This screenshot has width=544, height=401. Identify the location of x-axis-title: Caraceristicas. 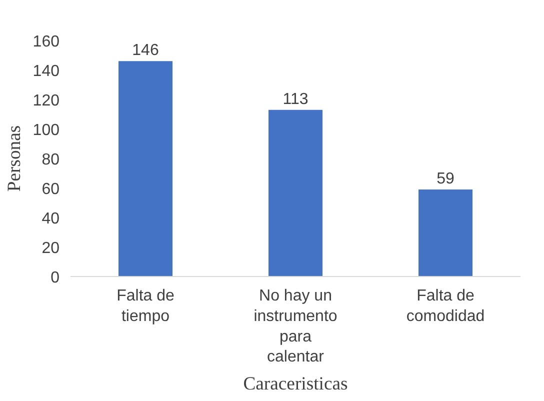
(295, 384).